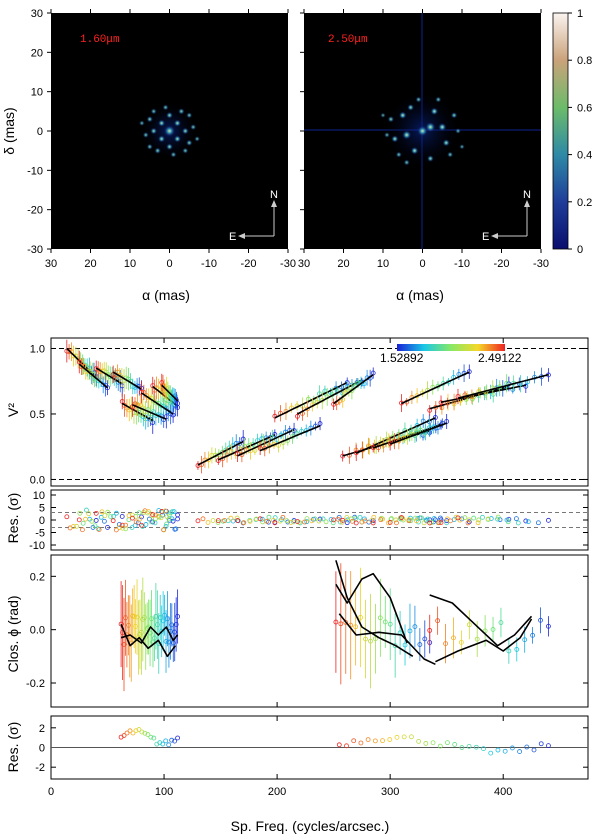 Image resolution: width=600 pixels, height=837 pixels. What do you see at coordinates (35, 250) in the screenshot?
I see `ytick-label: -30` at bounding box center [35, 250].